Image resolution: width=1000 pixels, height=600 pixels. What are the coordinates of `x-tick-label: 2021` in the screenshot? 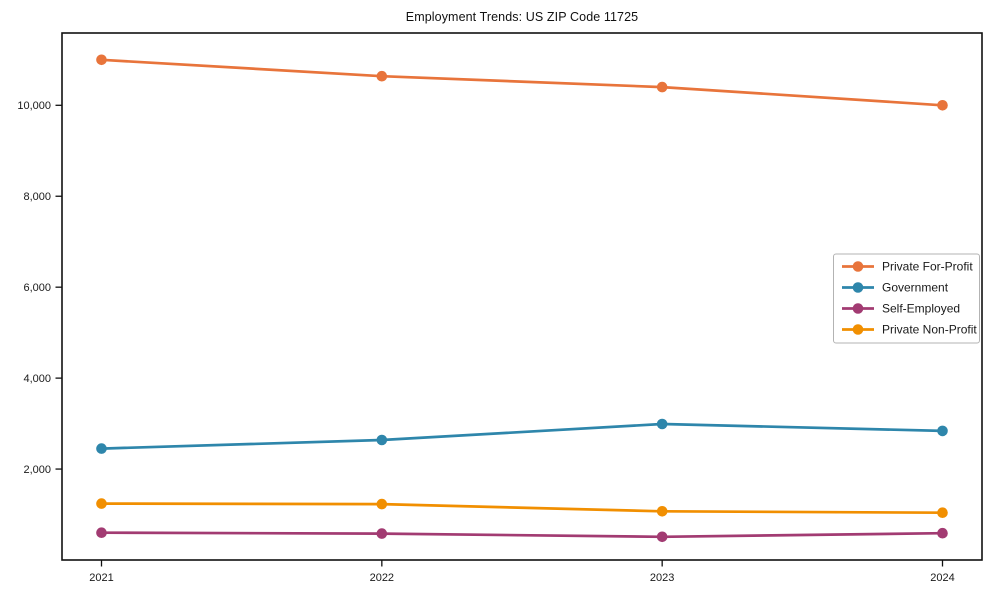 It's located at (101, 578).